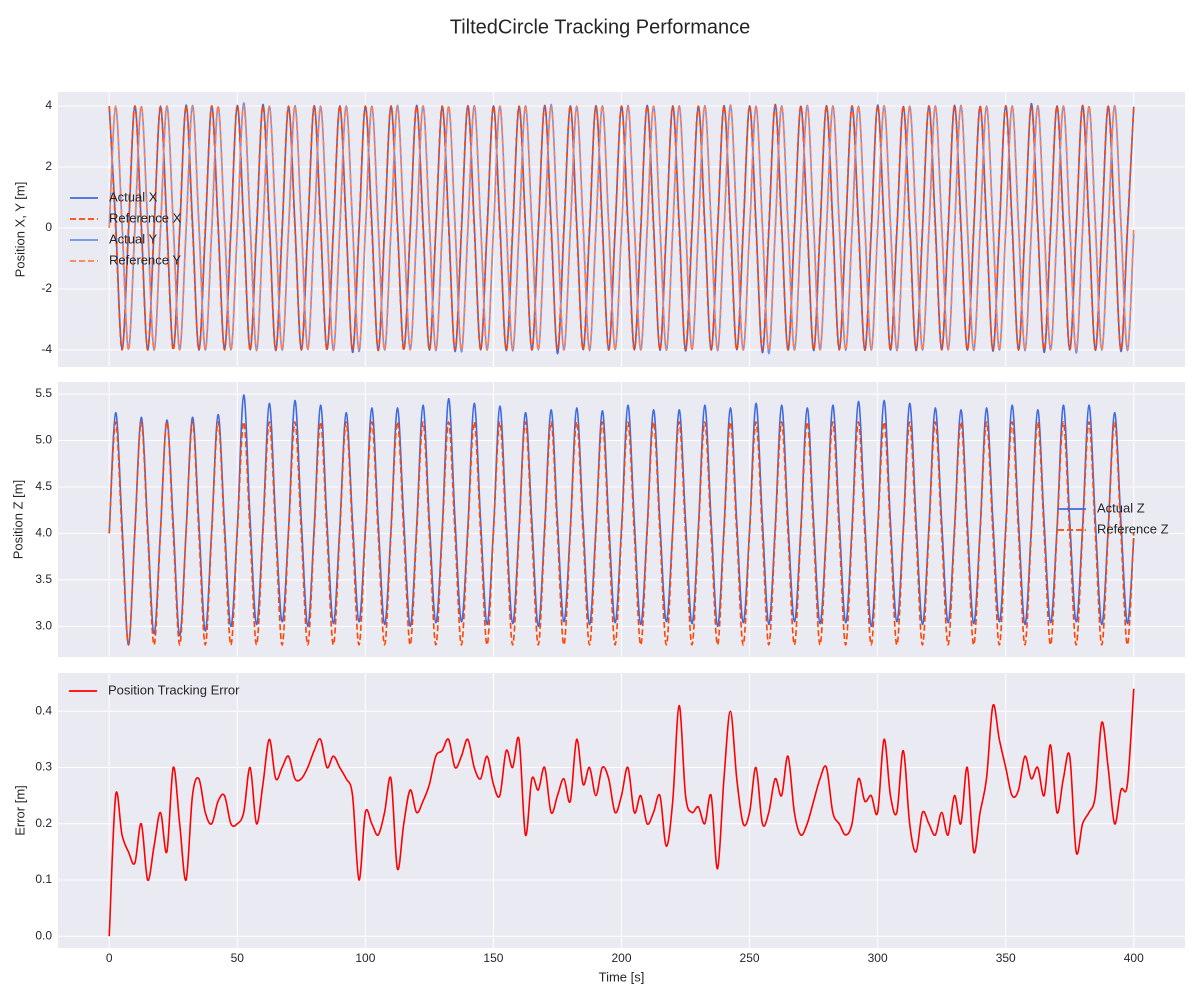  I want to click on x-tick-label: 200, so click(621, 958).